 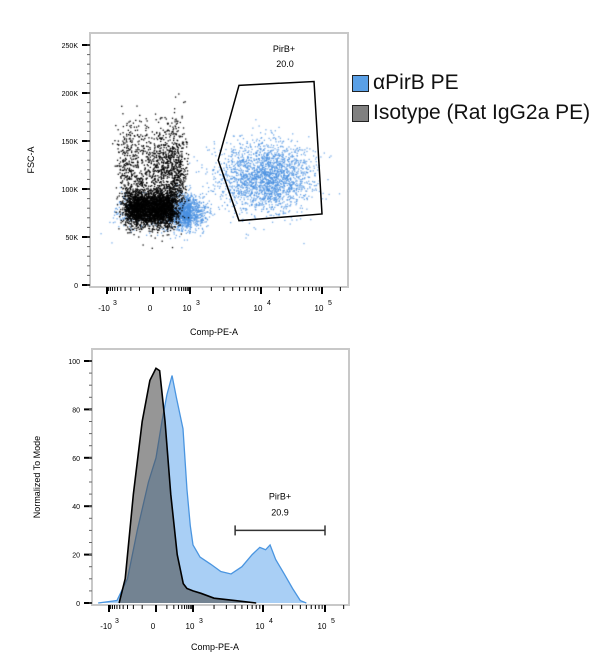 What do you see at coordinates (70, 46) in the screenshot?
I see `top-y-tick-label: 250K` at bounding box center [70, 46].